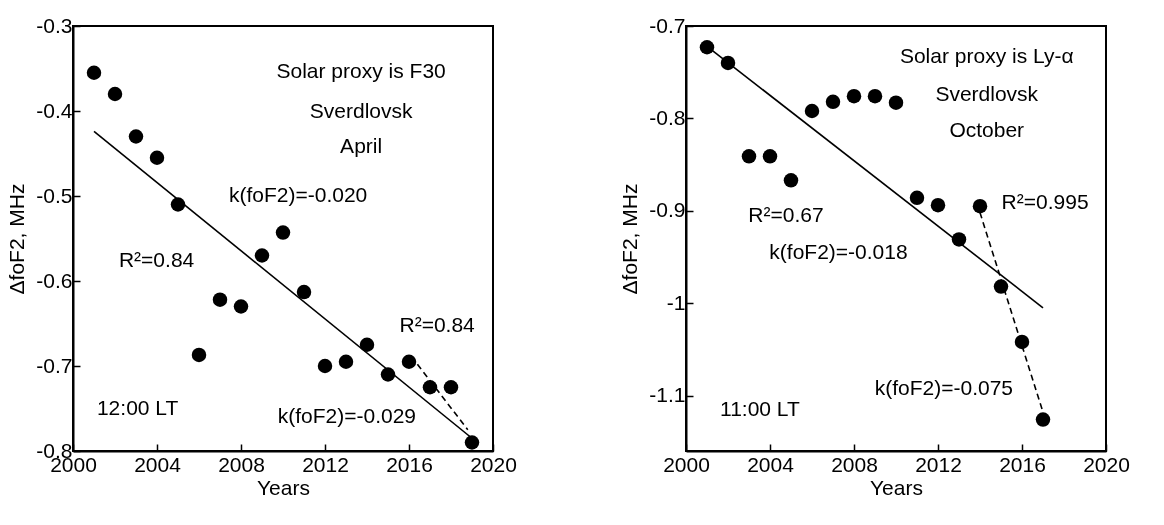  Describe the element at coordinates (346, 416) in the screenshot. I see `annotation: k(foF2)=-0.029` at that location.